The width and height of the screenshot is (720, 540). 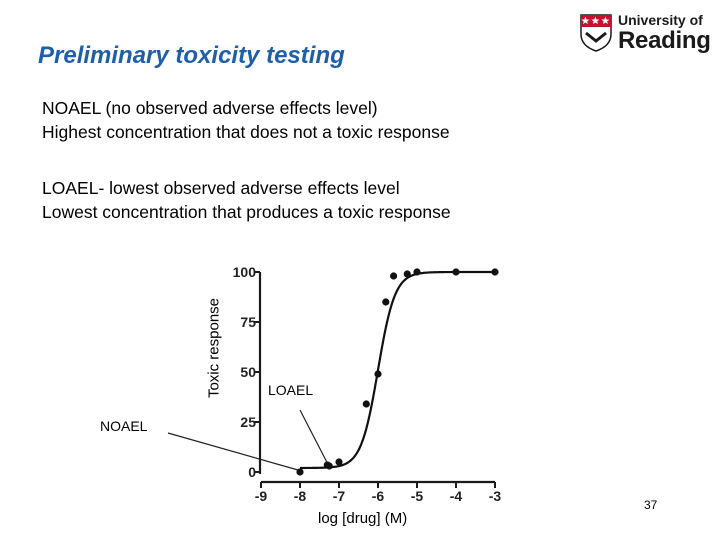 What do you see at coordinates (245, 272) in the screenshot?
I see `y-tick-label: 100` at bounding box center [245, 272].